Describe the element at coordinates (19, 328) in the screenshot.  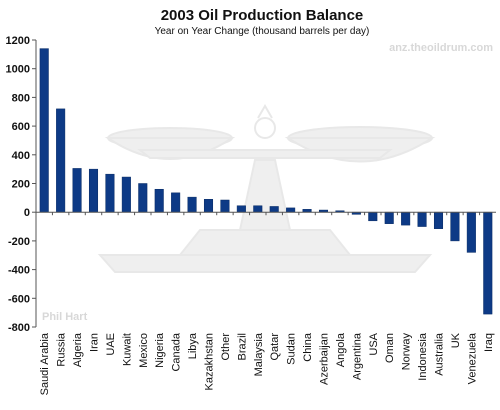
I see `y-tick-label: -800` at that location.